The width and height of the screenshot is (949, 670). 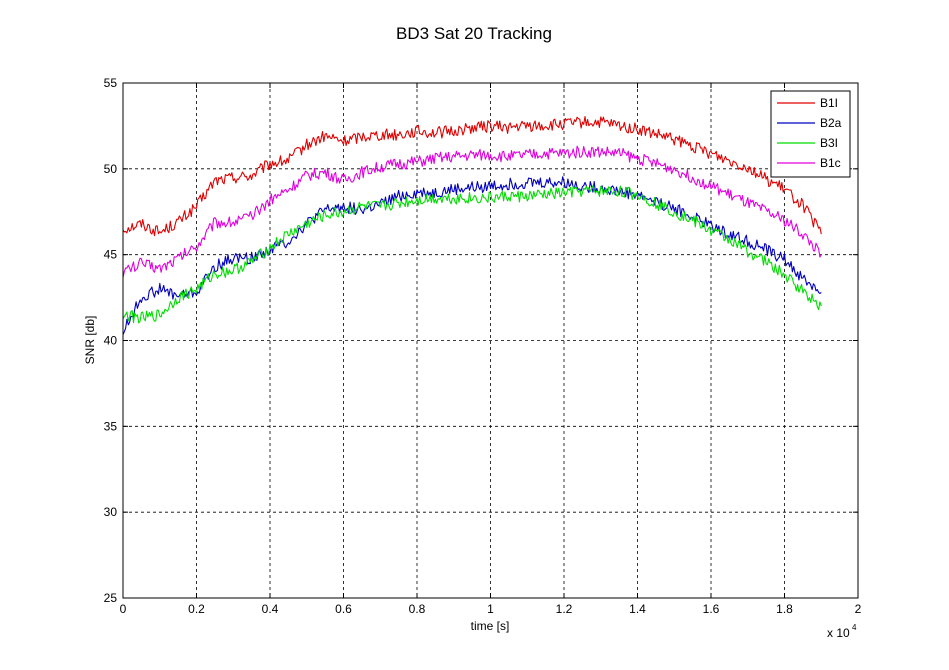 I want to click on y-tick-label: 45, so click(x=111, y=255).